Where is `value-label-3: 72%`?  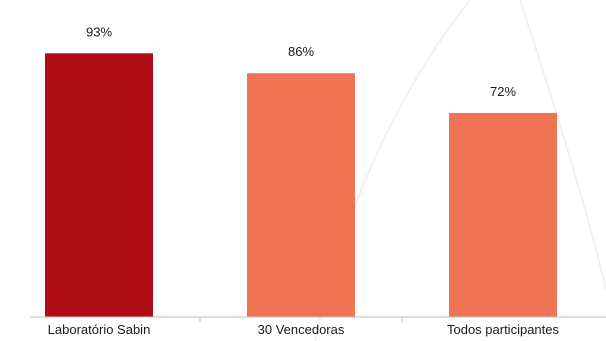
value-label-3: 72% is located at coordinates (503, 91).